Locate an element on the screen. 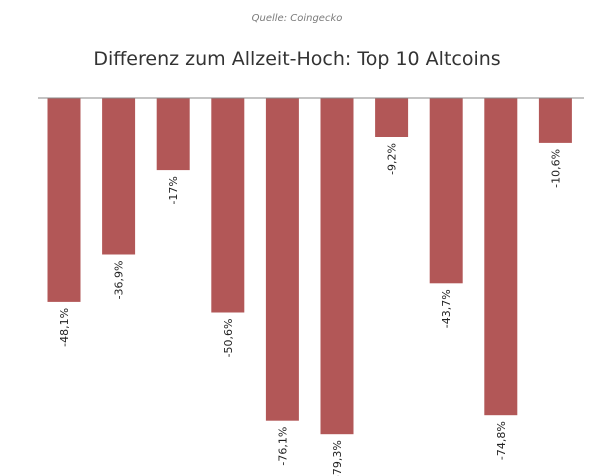 The image size is (594, 476). bar-value-label-2: -36,9% is located at coordinates (119, 280).